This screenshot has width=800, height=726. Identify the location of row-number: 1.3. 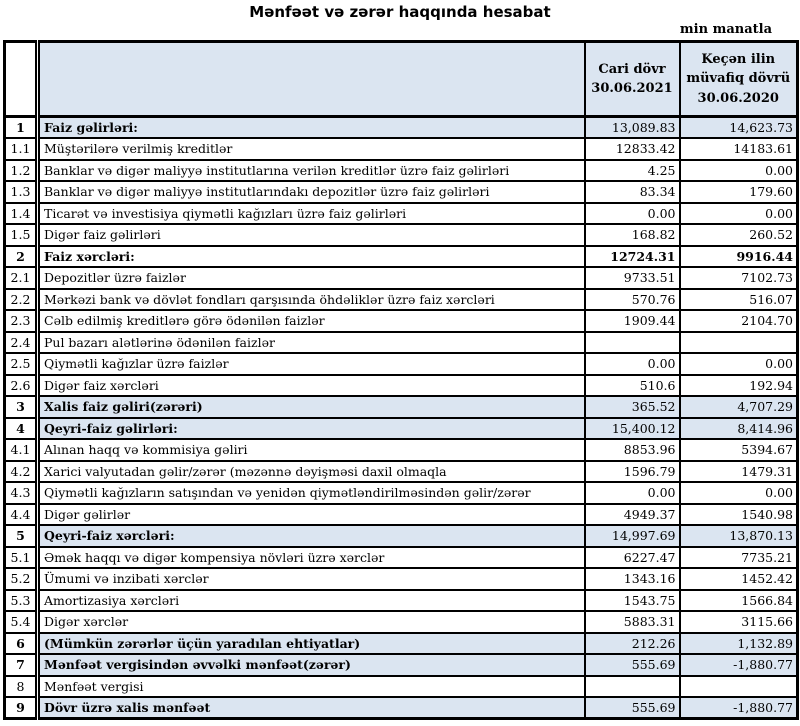
(21, 192).